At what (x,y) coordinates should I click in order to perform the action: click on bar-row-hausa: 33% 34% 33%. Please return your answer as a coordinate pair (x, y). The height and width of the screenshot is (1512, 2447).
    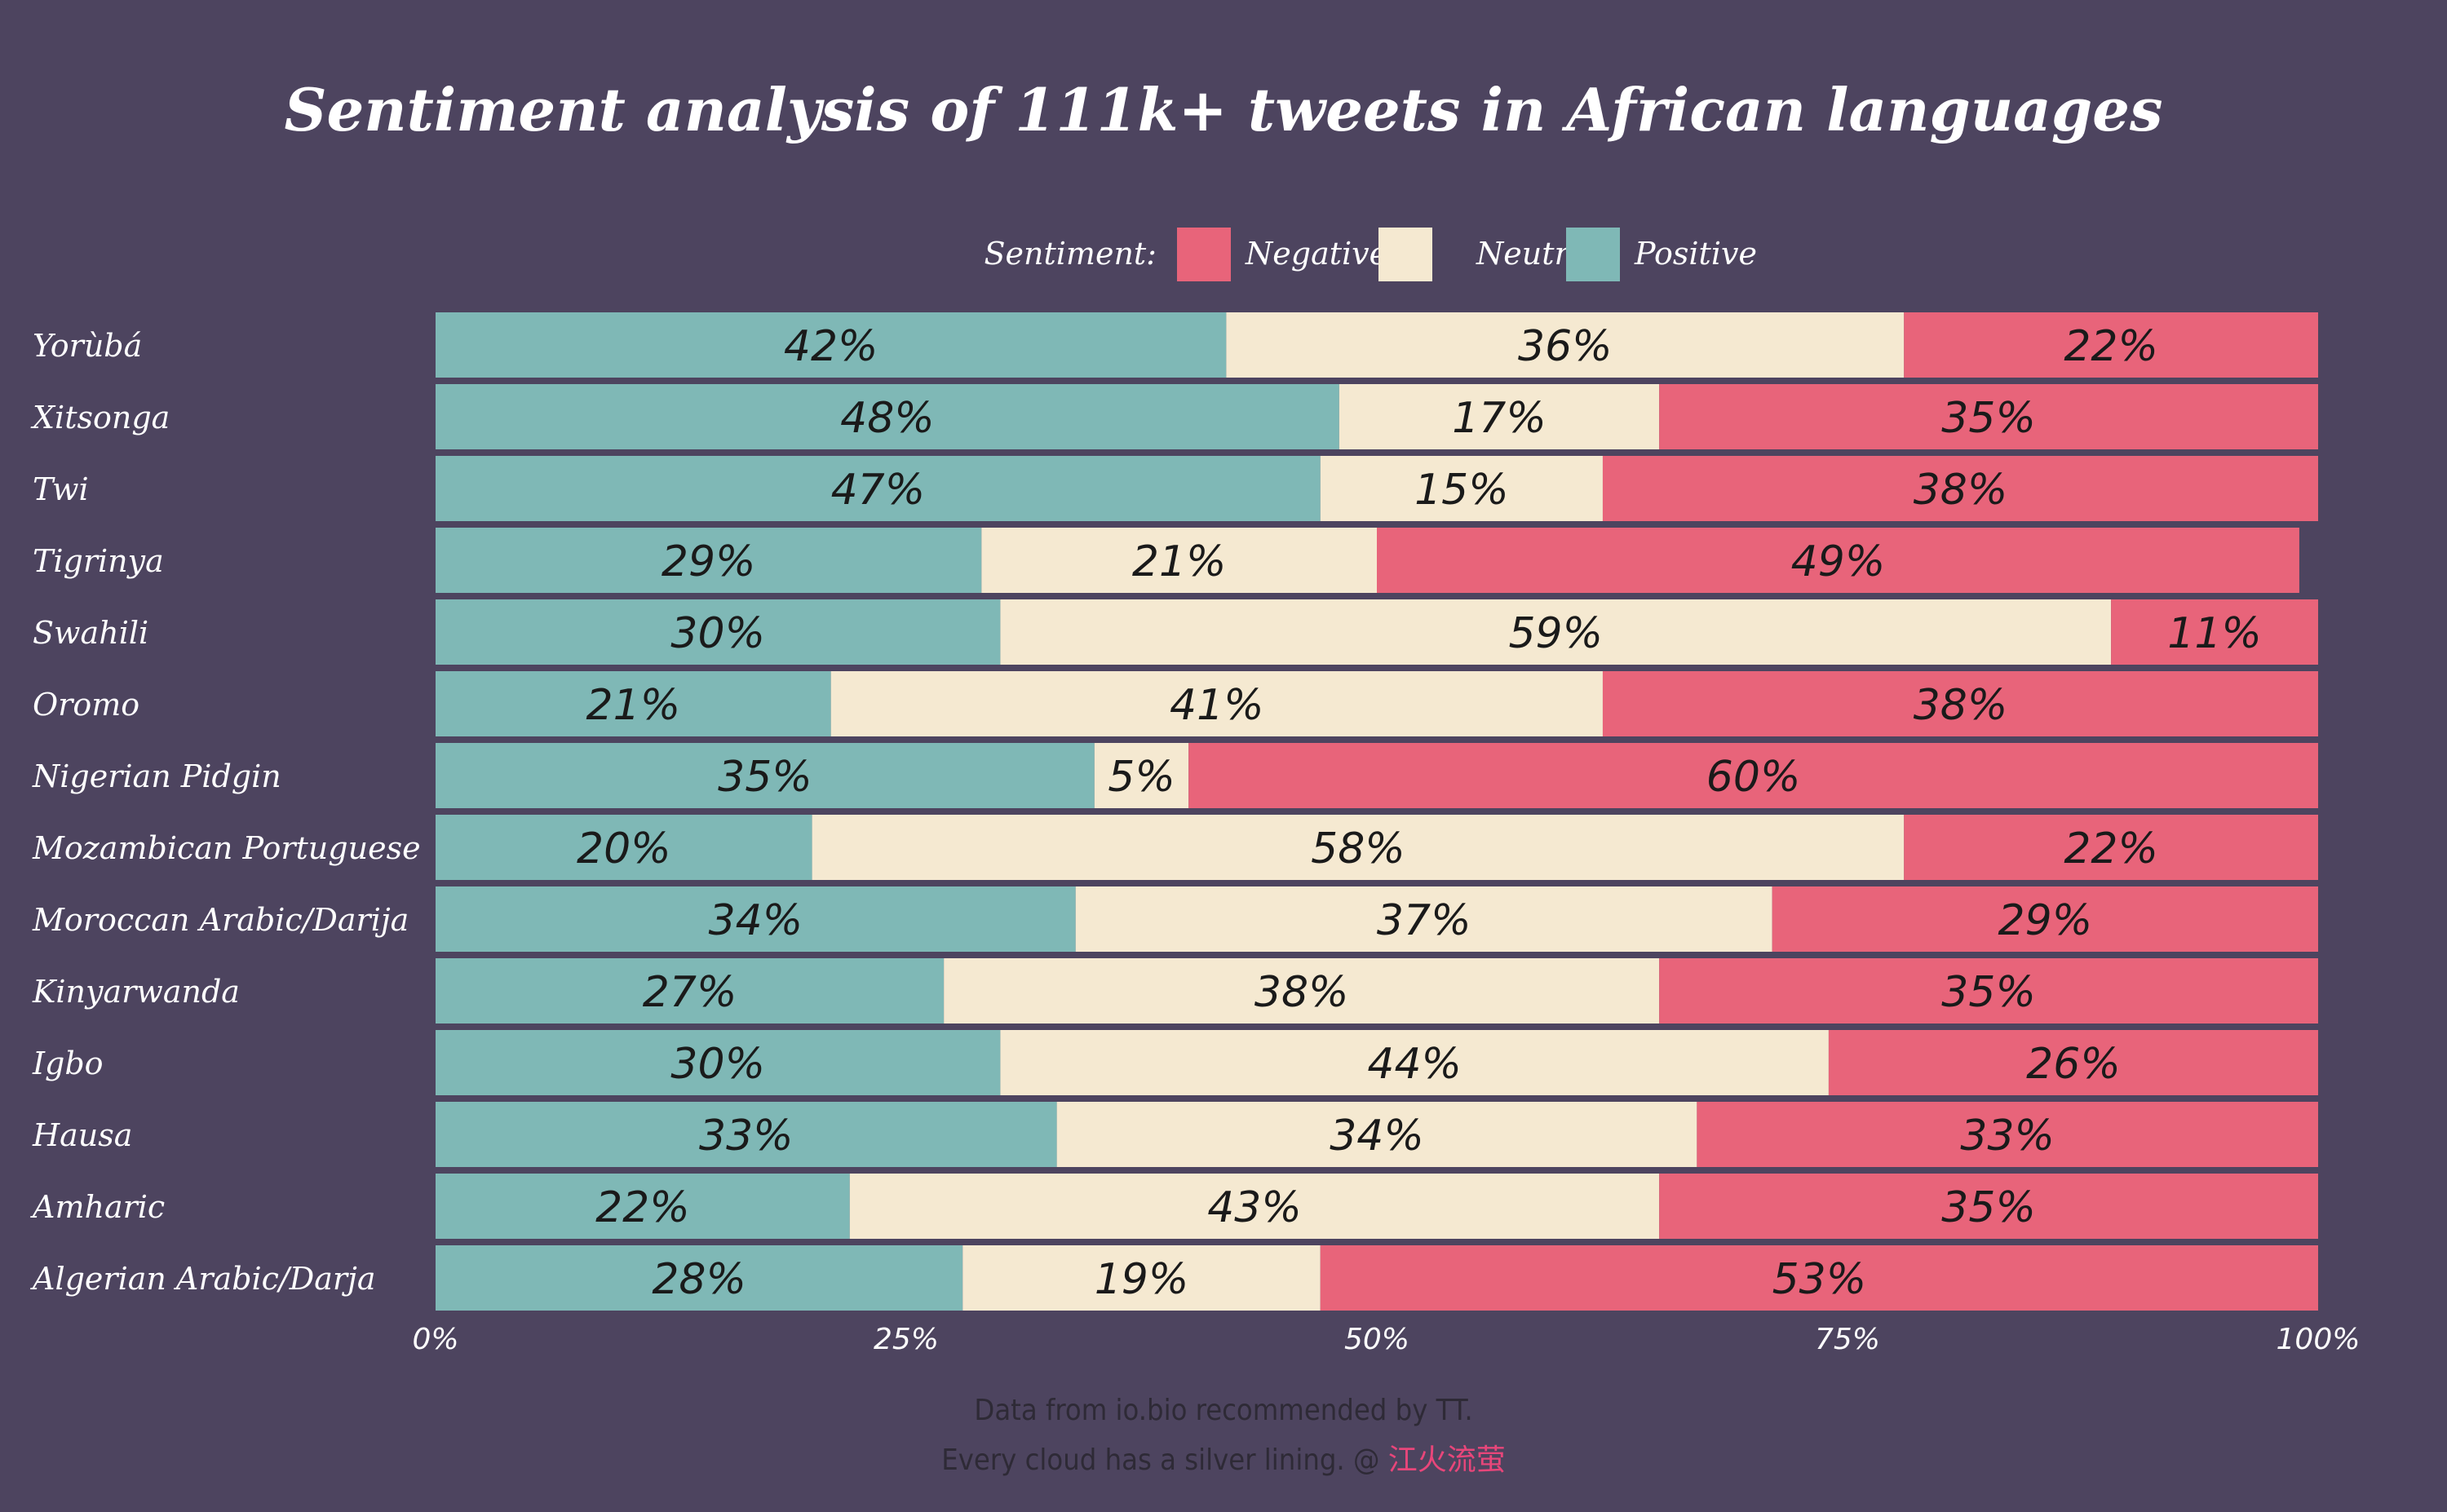
    Looking at the image, I should click on (1377, 1134).